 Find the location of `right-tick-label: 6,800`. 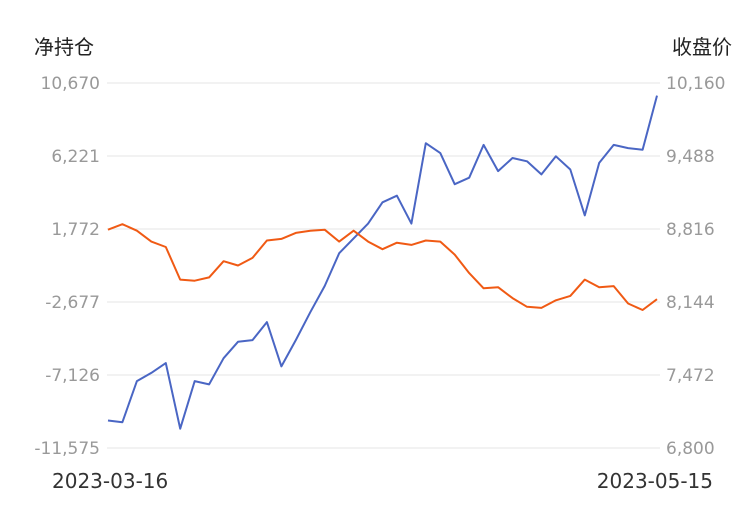

right-tick-label: 6,800 is located at coordinates (690, 449).